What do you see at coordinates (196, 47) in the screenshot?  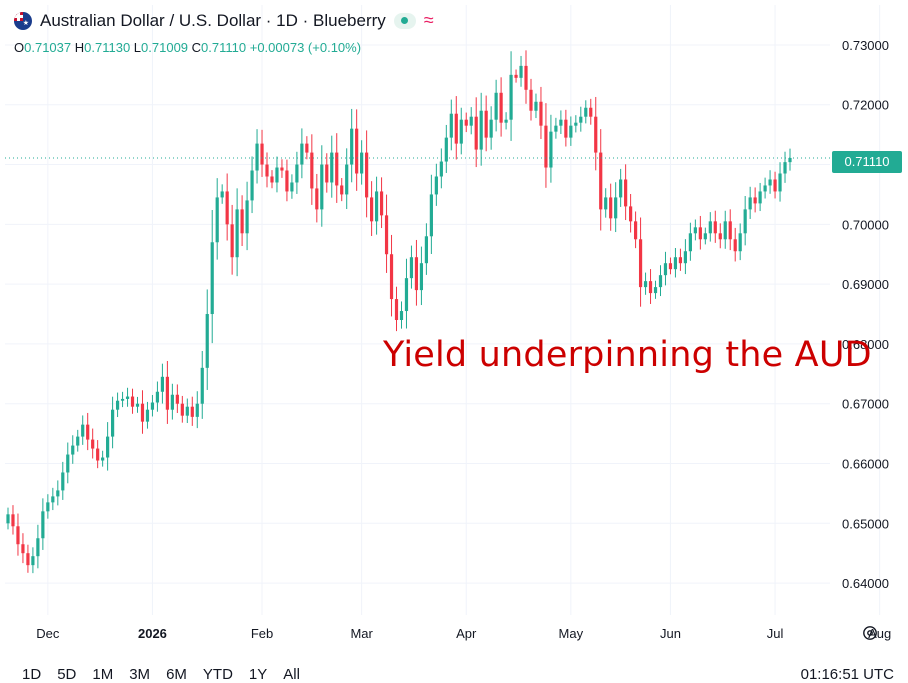 I see `close-label: C` at bounding box center [196, 47].